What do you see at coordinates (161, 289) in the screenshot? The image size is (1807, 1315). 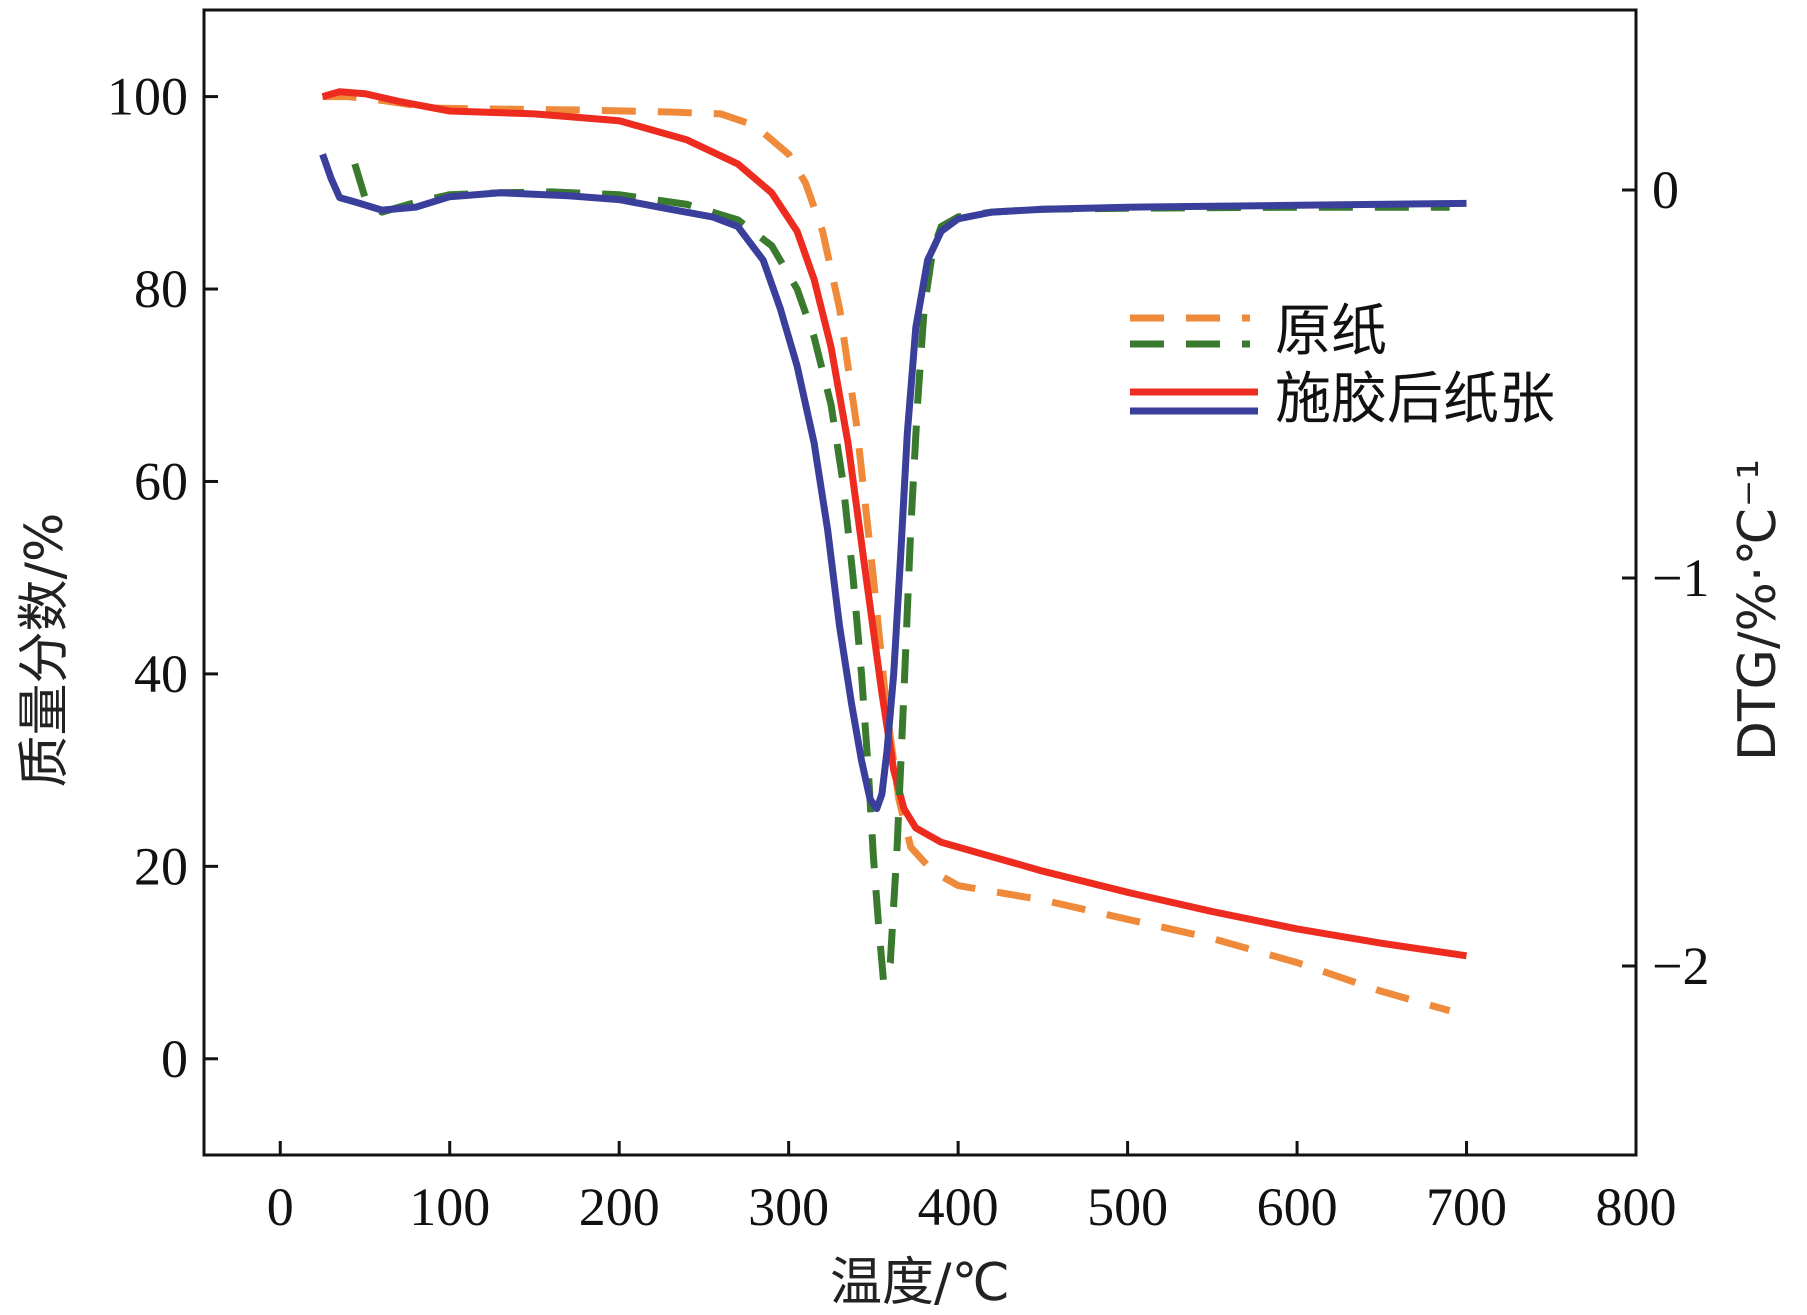 I see `y-left-tick-label: 80` at bounding box center [161, 289].